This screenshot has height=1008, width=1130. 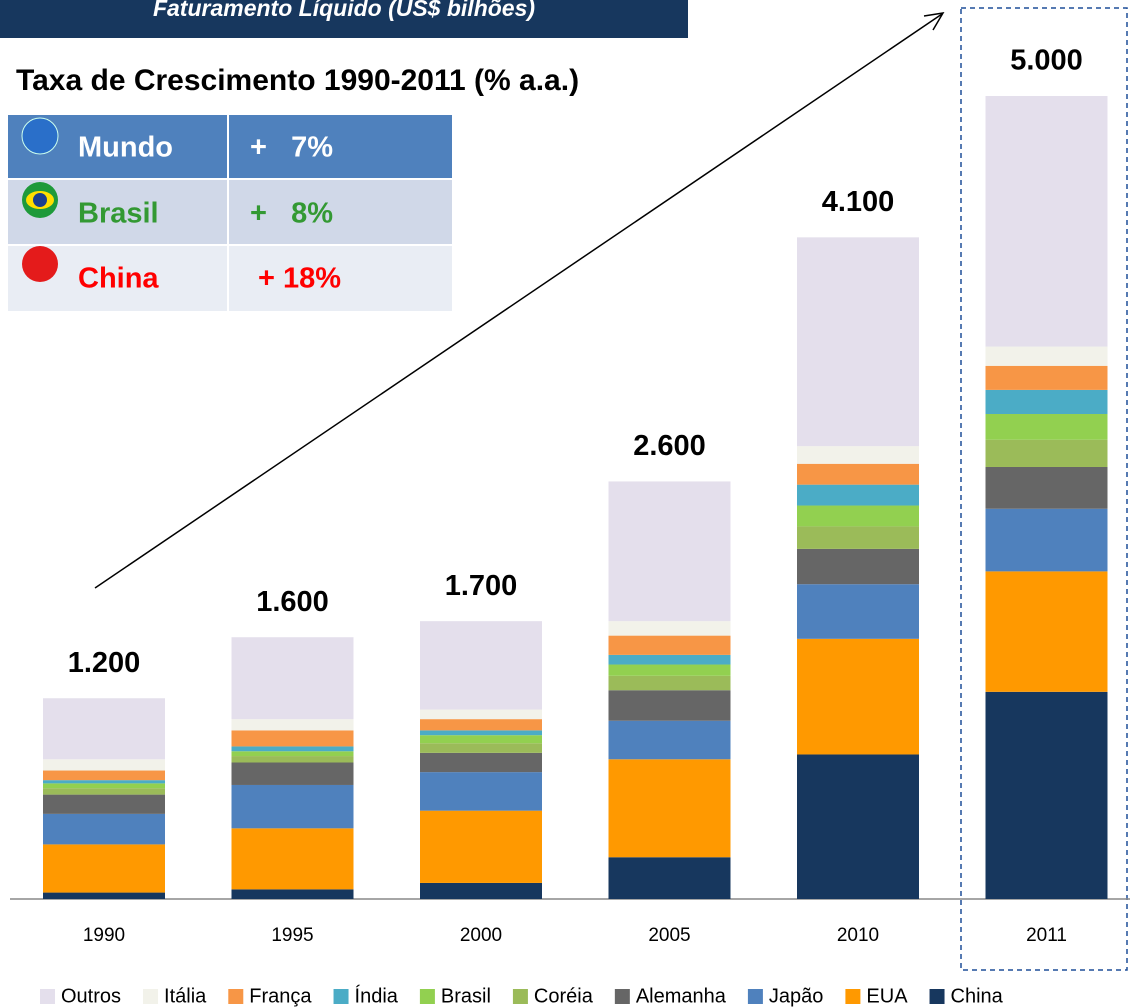 I want to click on x-tick-label: 2000, so click(x=481, y=935).